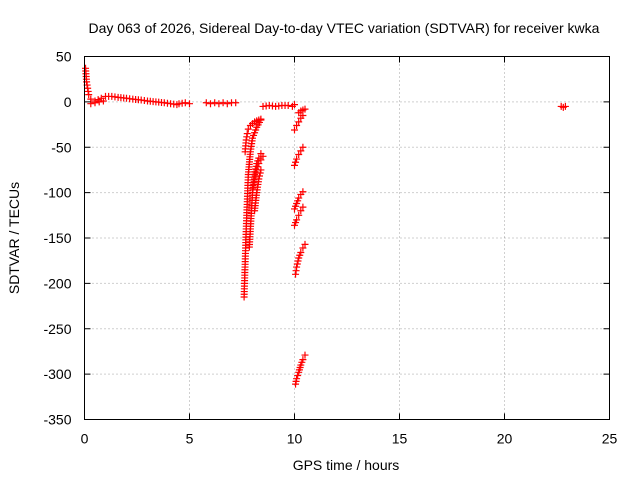 The image size is (640, 480). I want to click on y-tick-label: -350, so click(57, 420).